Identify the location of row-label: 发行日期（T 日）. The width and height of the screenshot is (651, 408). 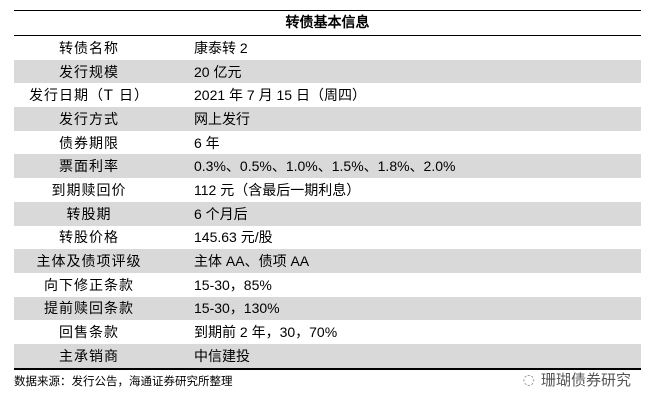
(88, 96).